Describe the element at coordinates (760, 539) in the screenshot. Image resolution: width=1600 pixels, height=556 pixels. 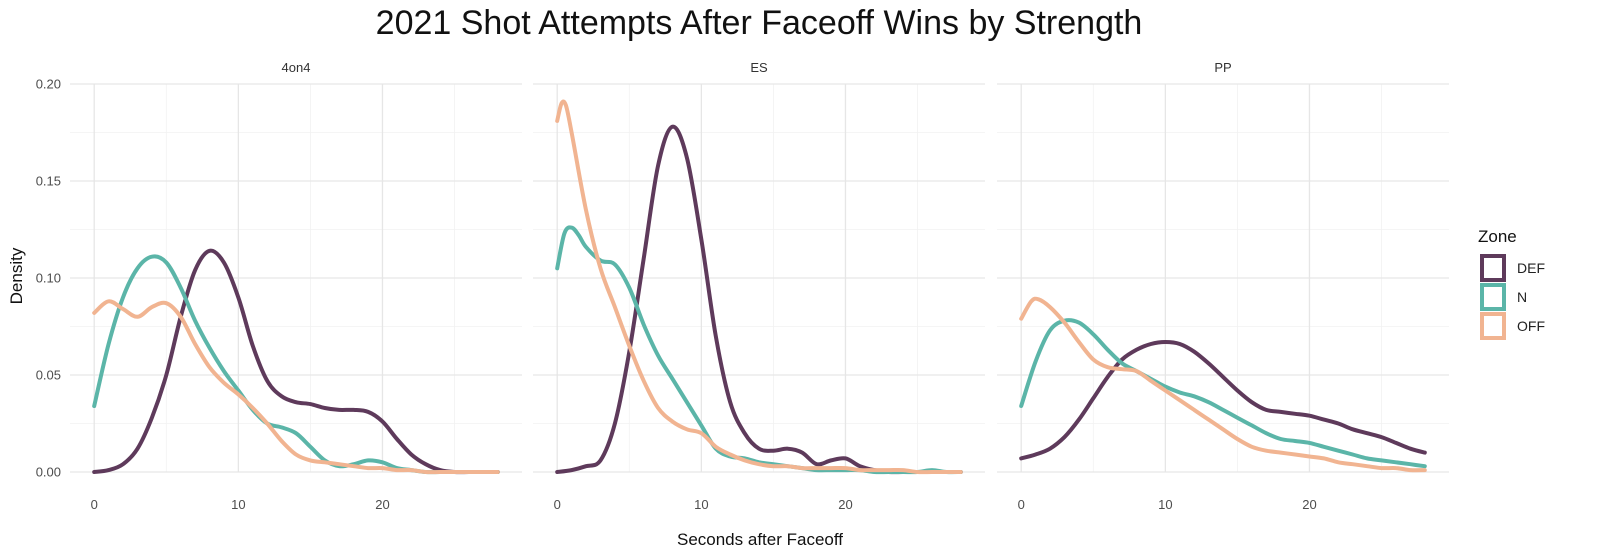
I see `x-axis-title: Seconds after Faceoff` at that location.